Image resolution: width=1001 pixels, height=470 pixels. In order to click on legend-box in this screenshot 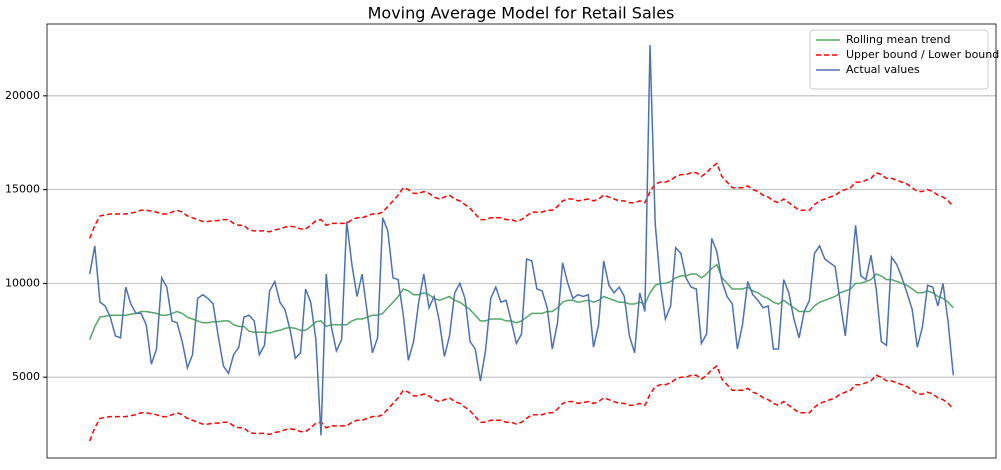, I will do `click(899, 59)`.